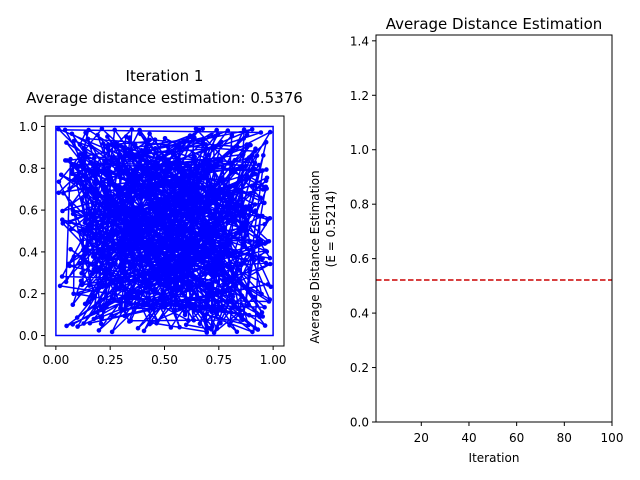 The image size is (640, 480). What do you see at coordinates (32, 231) in the screenshot?
I see `left-y-axis: 0.0 0.2 0.4 0.6 0.8 1.0` at bounding box center [32, 231].